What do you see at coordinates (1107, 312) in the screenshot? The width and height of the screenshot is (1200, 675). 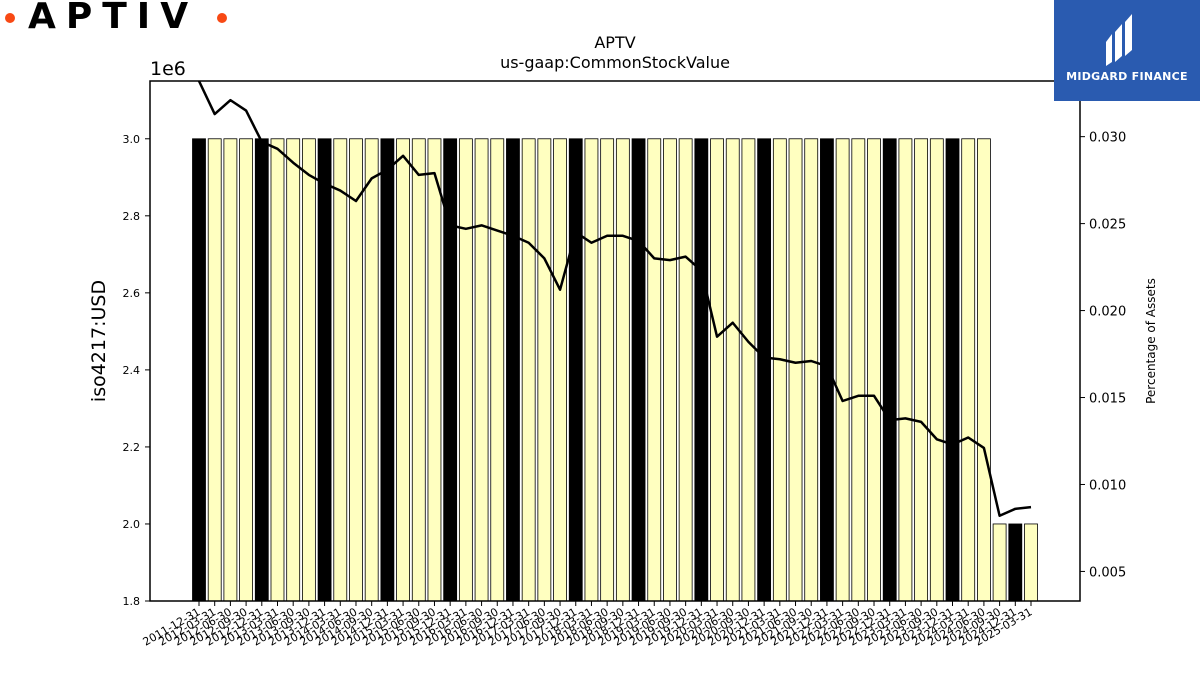 I see `y2-tick-label: 0.020` at bounding box center [1107, 312].